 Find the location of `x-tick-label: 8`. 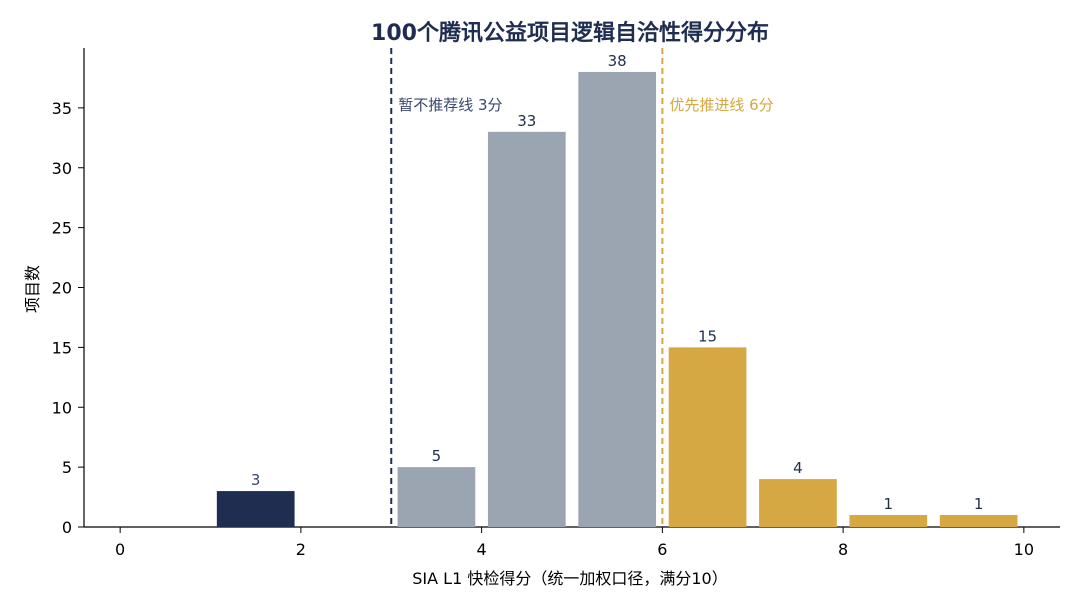

x-tick-label: 8 is located at coordinates (843, 549).